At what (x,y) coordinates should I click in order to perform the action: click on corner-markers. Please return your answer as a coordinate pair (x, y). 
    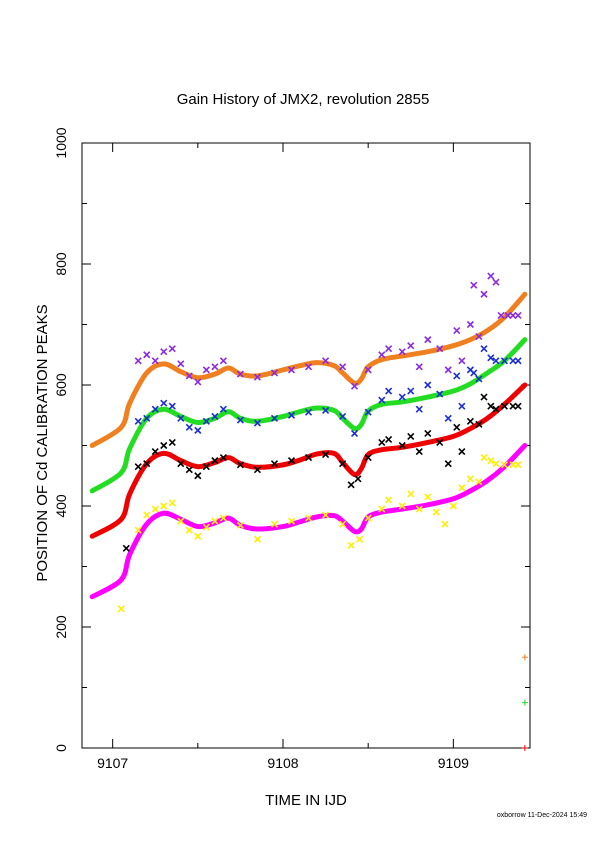
    Looking at the image, I should click on (524, 702).